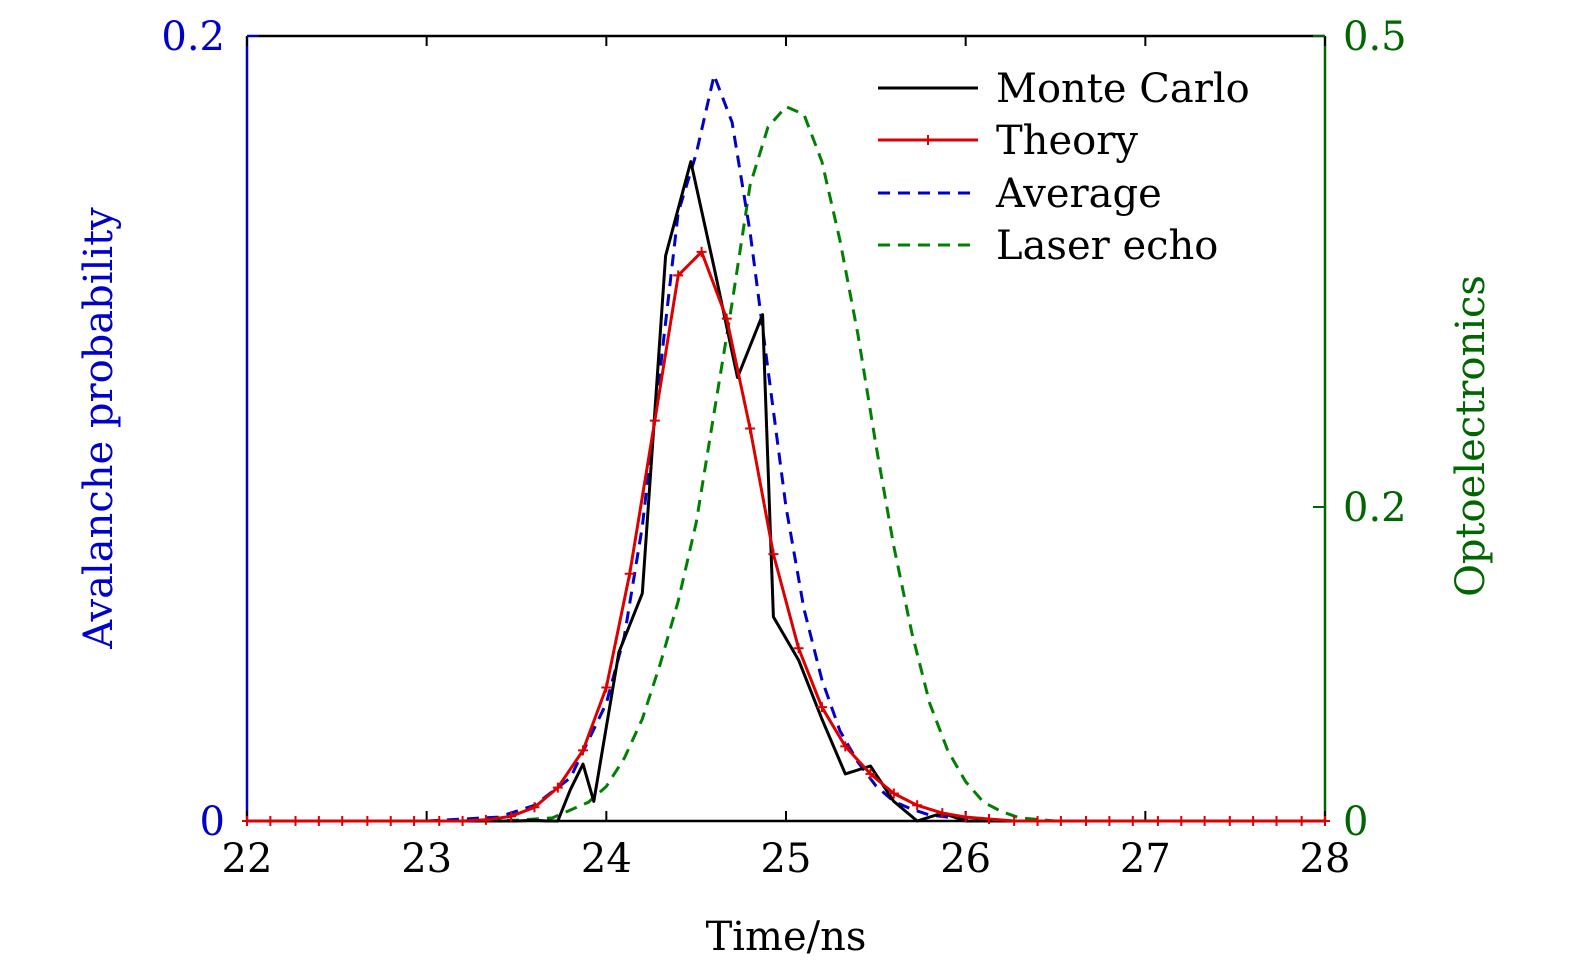 This screenshot has height=977, width=1575. What do you see at coordinates (247, 859) in the screenshot?
I see `x-tick-label: 22` at bounding box center [247, 859].